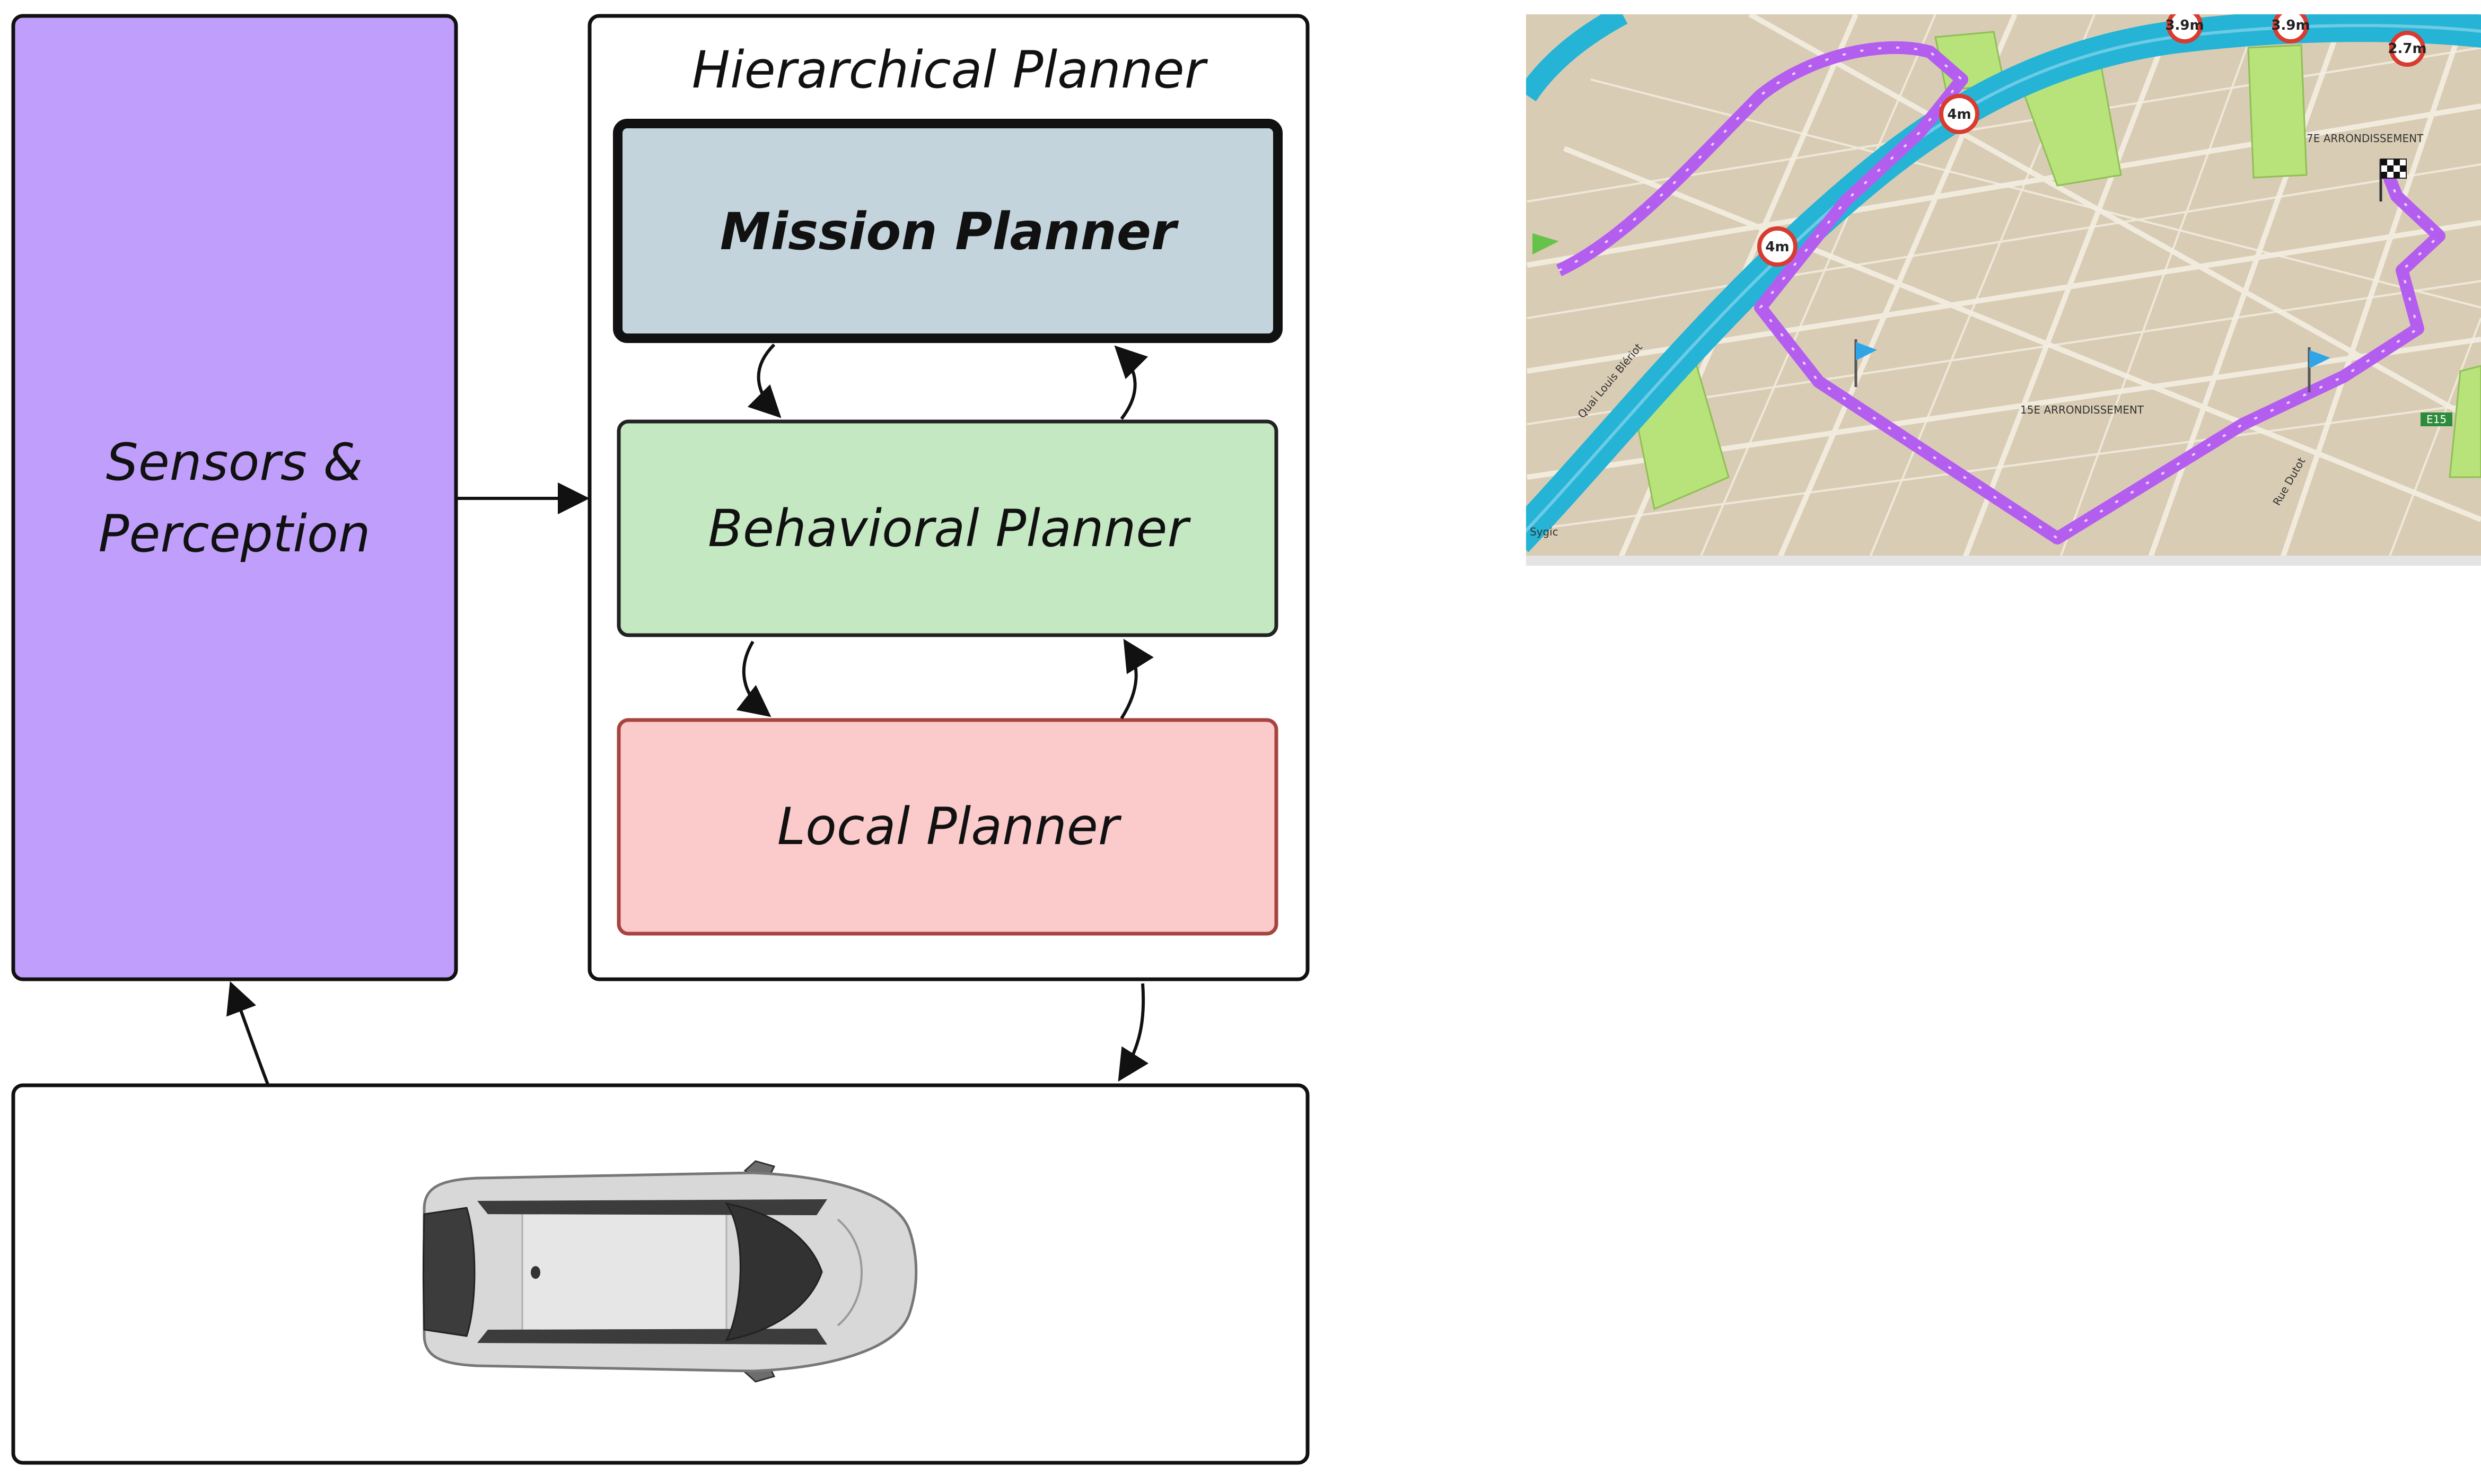 The image size is (2481, 1484). What do you see at coordinates (1545, 243) in the screenshot?
I see `start-flag-icon` at bounding box center [1545, 243].